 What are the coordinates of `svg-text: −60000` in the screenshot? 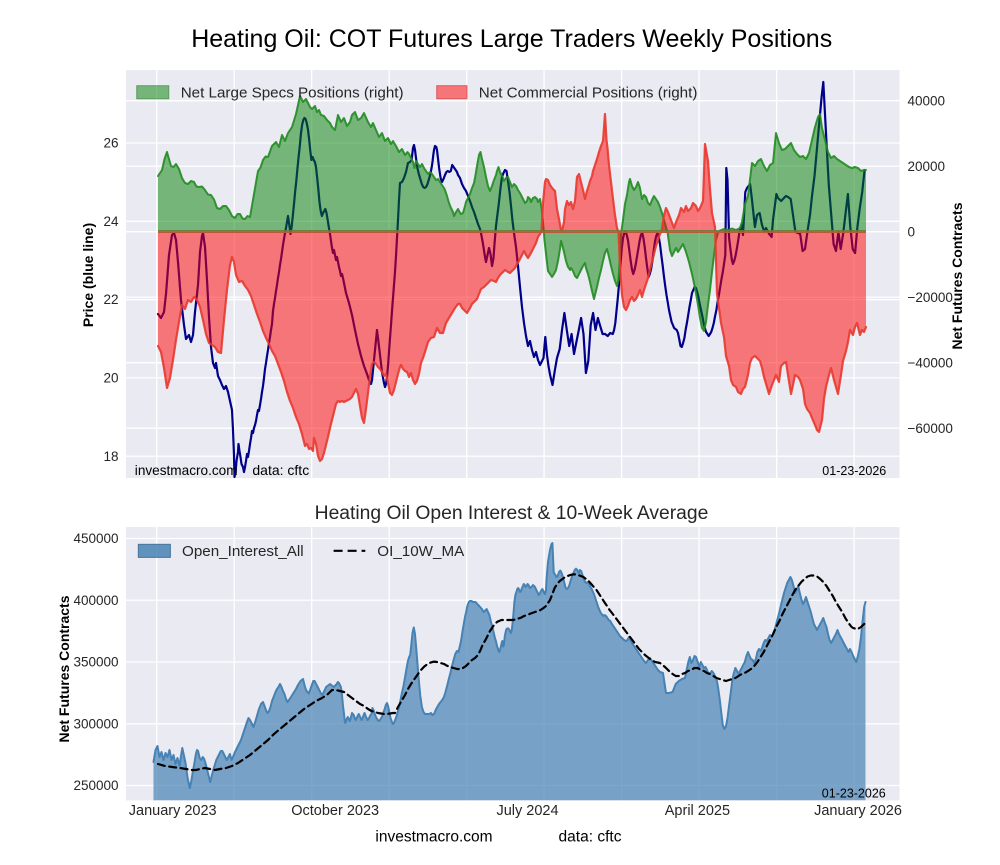 It's located at (930, 428).